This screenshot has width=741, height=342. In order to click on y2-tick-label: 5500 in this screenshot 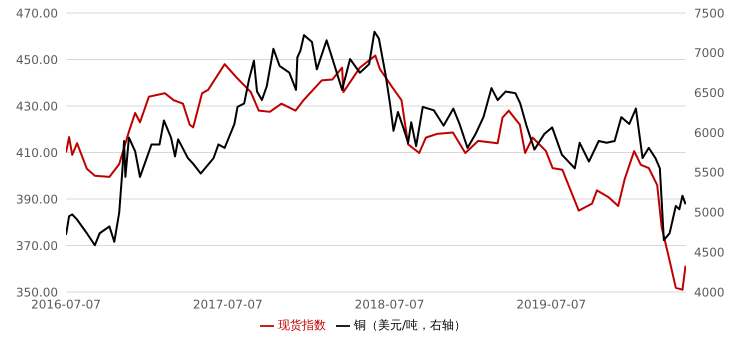, I will do `click(709, 173)`.